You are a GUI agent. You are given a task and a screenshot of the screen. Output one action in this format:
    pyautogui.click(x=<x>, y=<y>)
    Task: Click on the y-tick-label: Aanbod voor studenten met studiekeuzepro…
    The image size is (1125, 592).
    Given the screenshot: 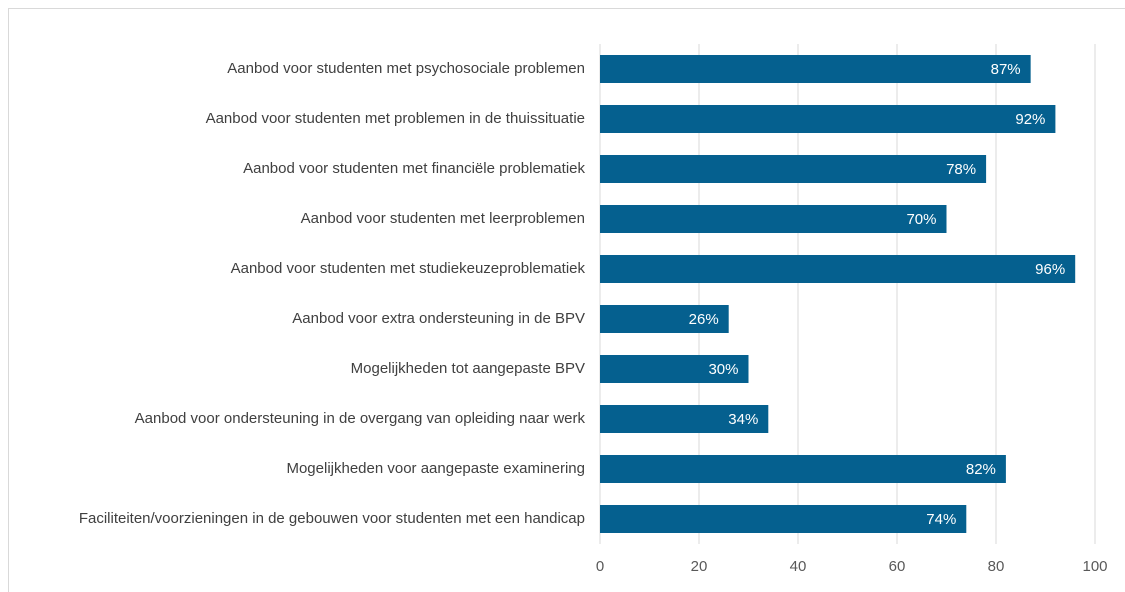 What is the action you would take?
    pyautogui.click(x=407, y=268)
    